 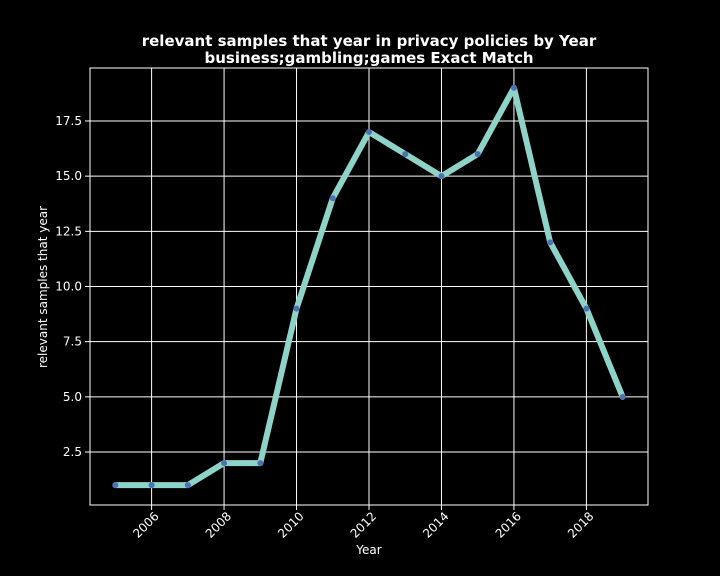 I want to click on y-axis-label: relevant samples that year, so click(x=43, y=287).